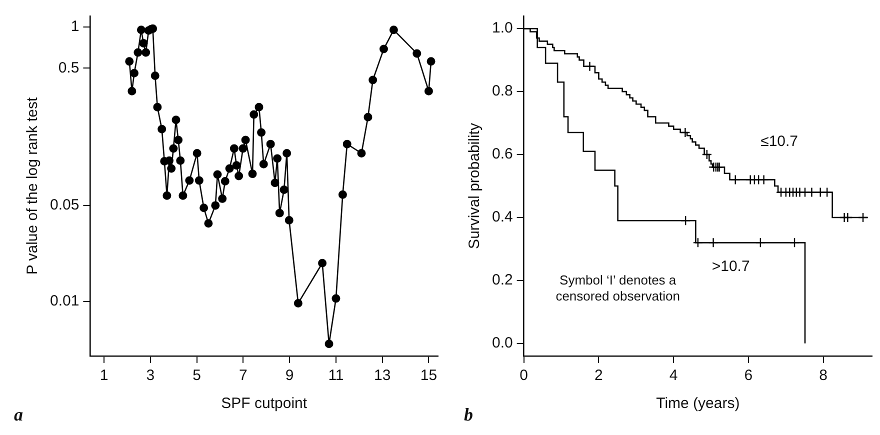 Image resolution: width=880 pixels, height=435 pixels. I want to click on y-tick-label: 0.8, so click(502, 91).